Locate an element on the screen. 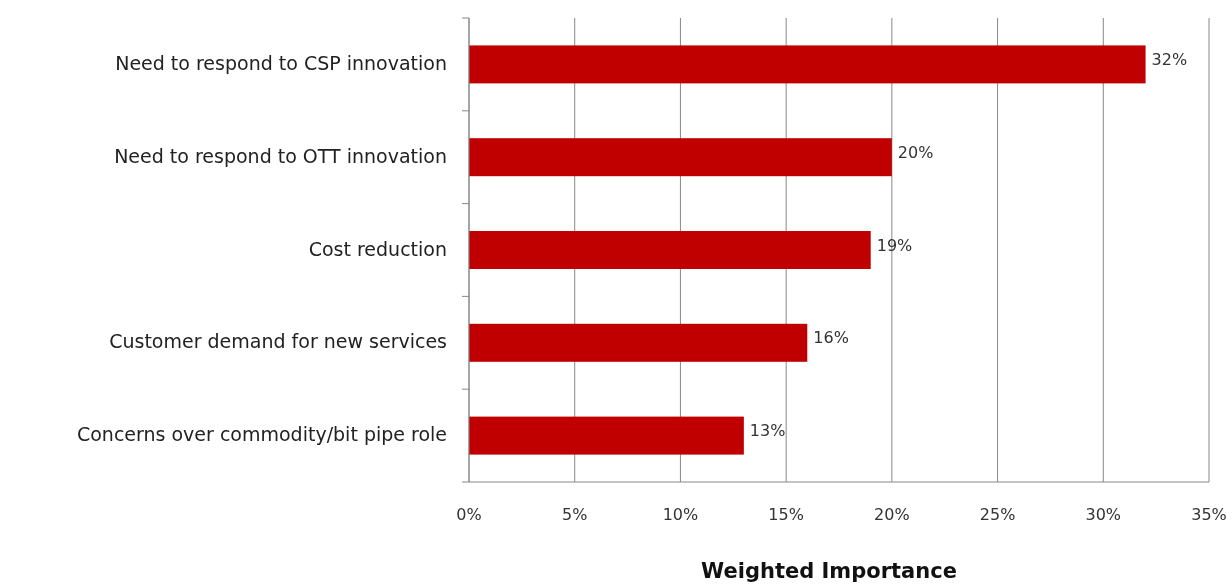 The height and width of the screenshot is (584, 1232). data-label: 20% is located at coordinates (915, 152).